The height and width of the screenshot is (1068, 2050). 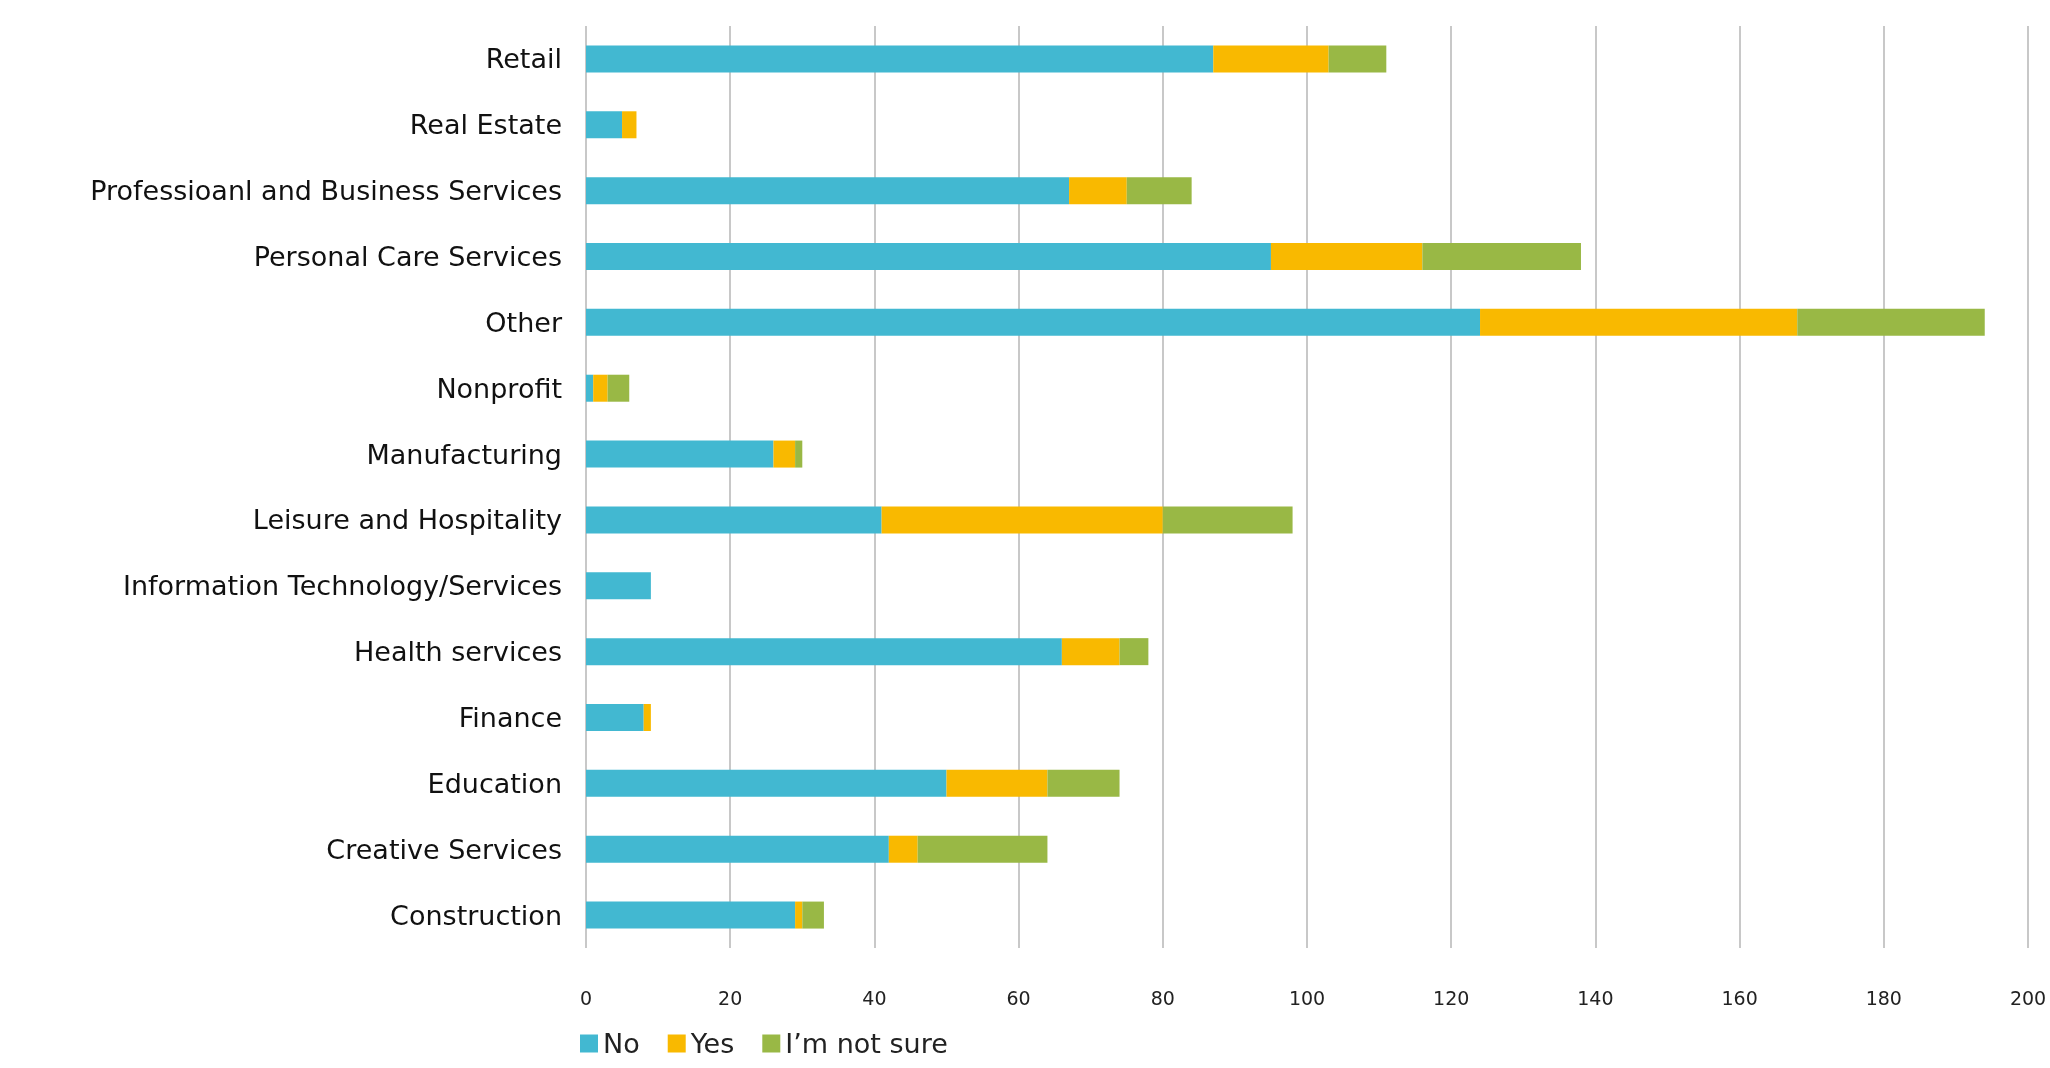 I want to click on y-tick-label: Professioanl and Business Services, so click(x=326, y=191).